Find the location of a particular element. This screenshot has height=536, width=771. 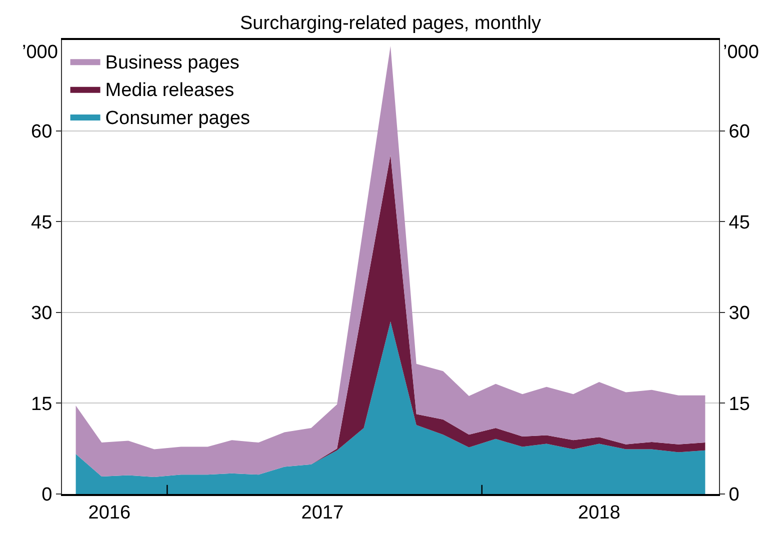

y2-tick-label: 45 is located at coordinates (739, 223).